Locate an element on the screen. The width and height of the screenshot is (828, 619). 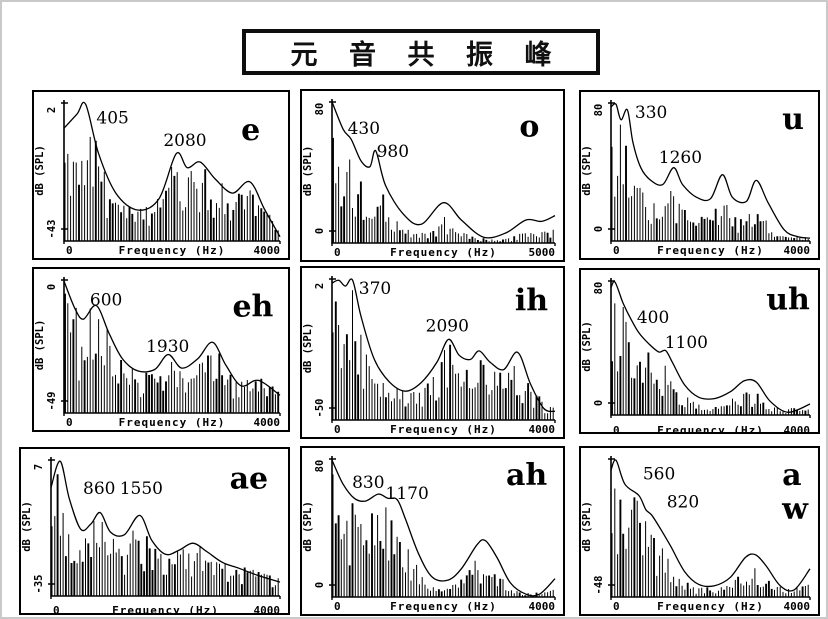
spectrum-plot: dB (SPL) 7 -35 0 Frequency (Hz) 4000 860 1550 ae is located at coordinates (151, 535).